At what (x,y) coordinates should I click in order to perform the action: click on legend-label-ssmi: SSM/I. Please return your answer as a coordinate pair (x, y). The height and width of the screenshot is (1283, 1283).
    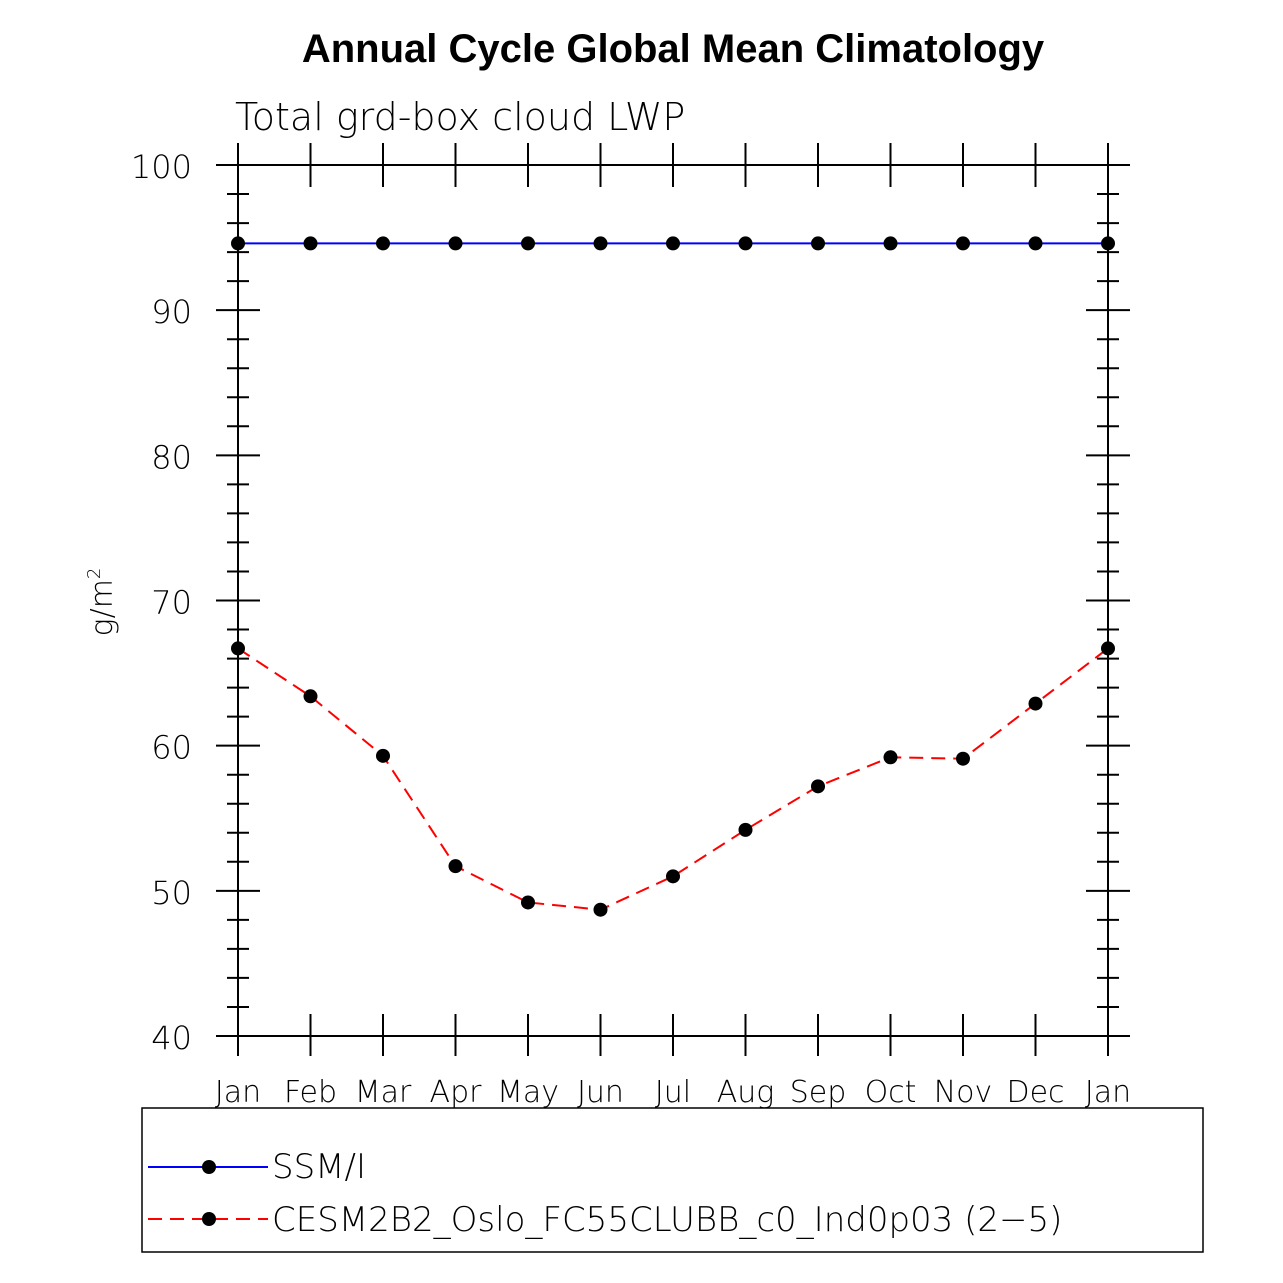
    Looking at the image, I should click on (319, 1167).